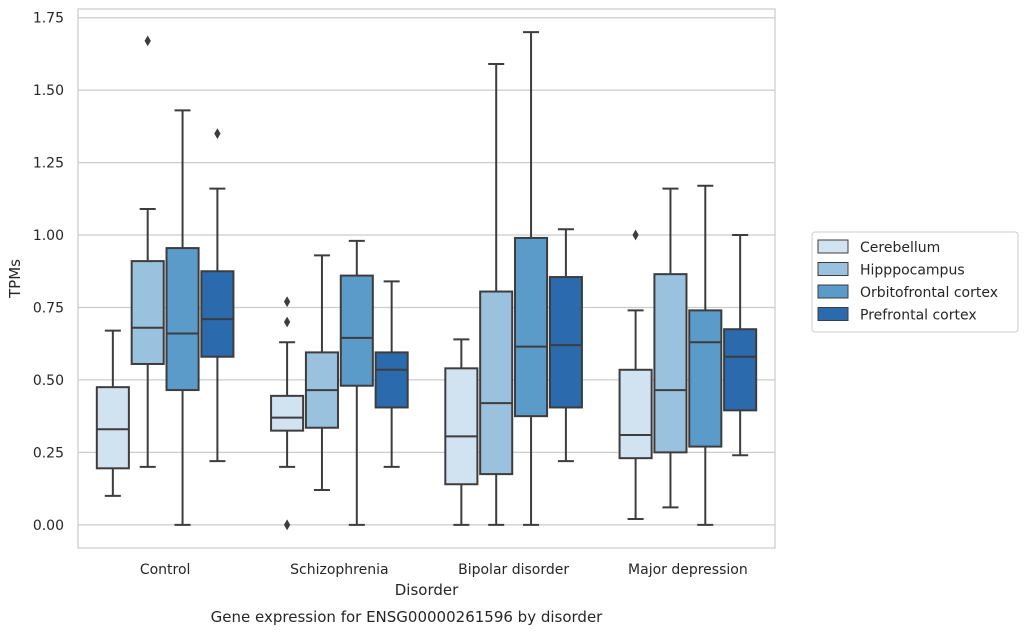  Describe the element at coordinates (912, 271) in the screenshot. I see `legend-label: Hipppocampus` at that location.